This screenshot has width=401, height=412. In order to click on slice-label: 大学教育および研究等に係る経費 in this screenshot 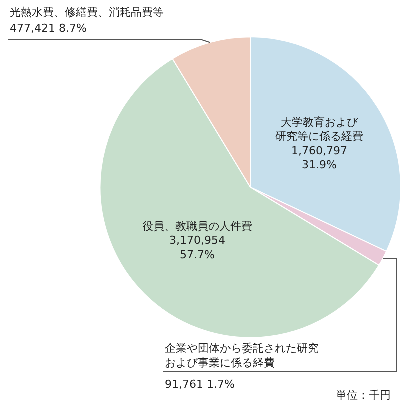, I will do `click(319, 130)`.